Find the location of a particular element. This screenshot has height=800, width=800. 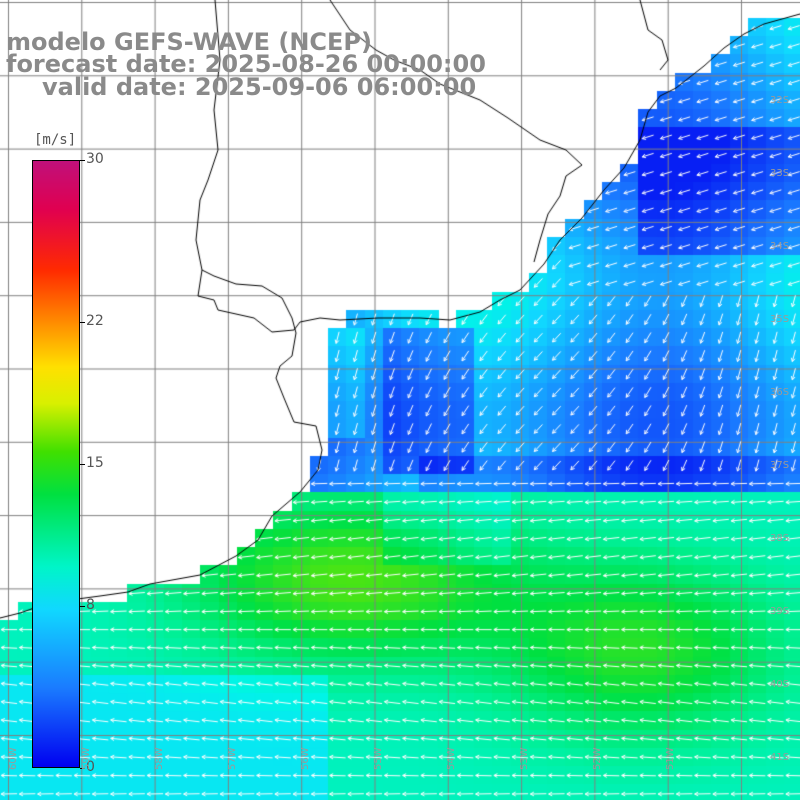

latitude-label: 36S is located at coordinates (780, 392).